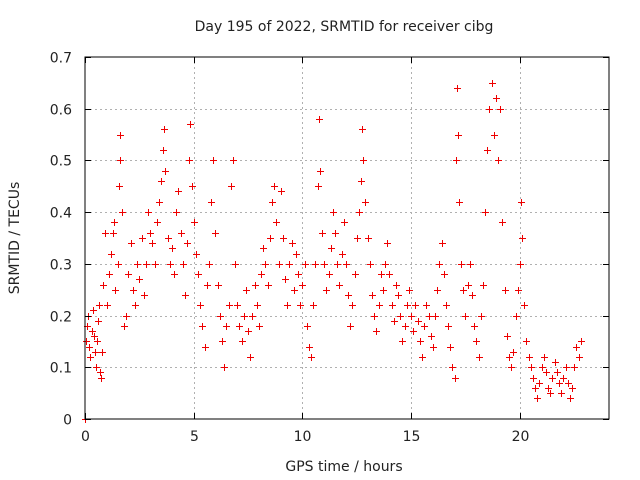 The image size is (640, 480). Describe the element at coordinates (194, 437) in the screenshot. I see `x-tick-label: 5` at that location.